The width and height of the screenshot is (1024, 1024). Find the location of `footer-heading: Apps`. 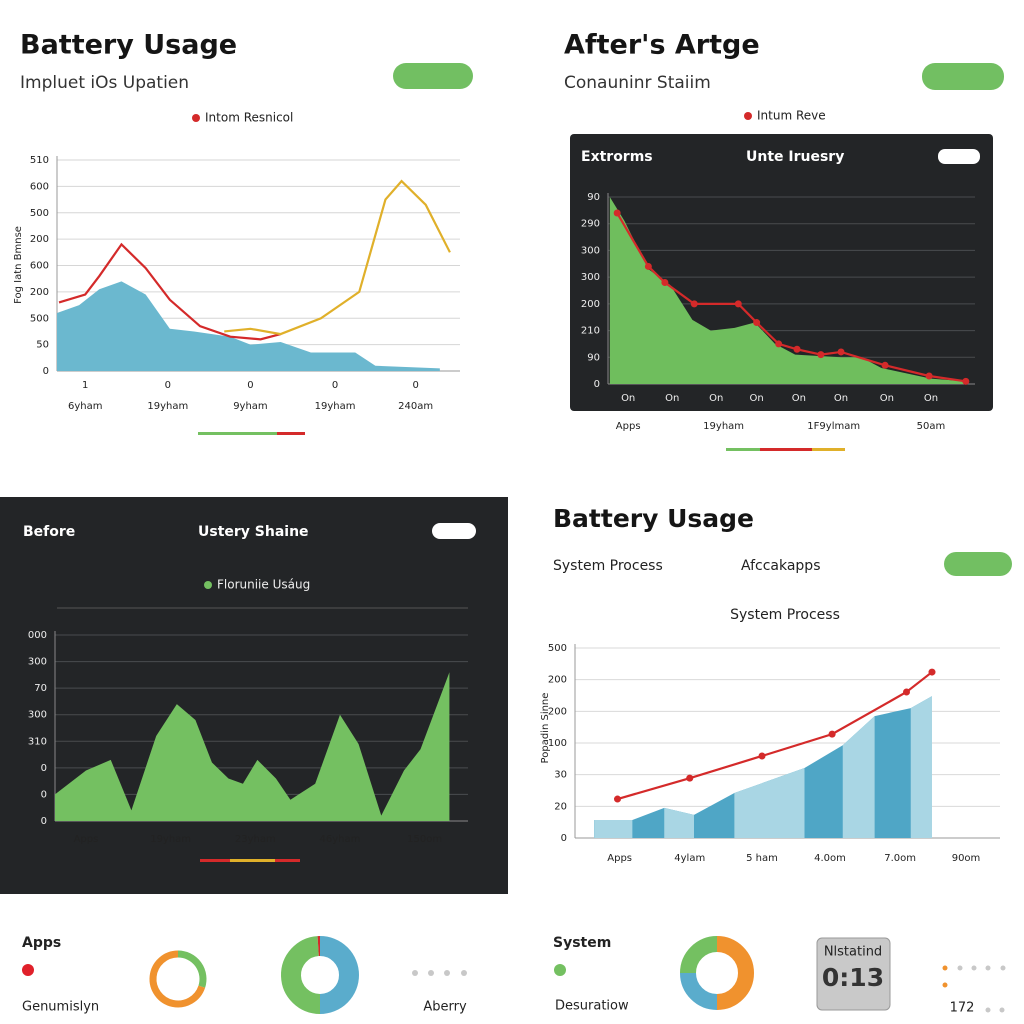

footer-heading: Apps is located at coordinates (41, 943).